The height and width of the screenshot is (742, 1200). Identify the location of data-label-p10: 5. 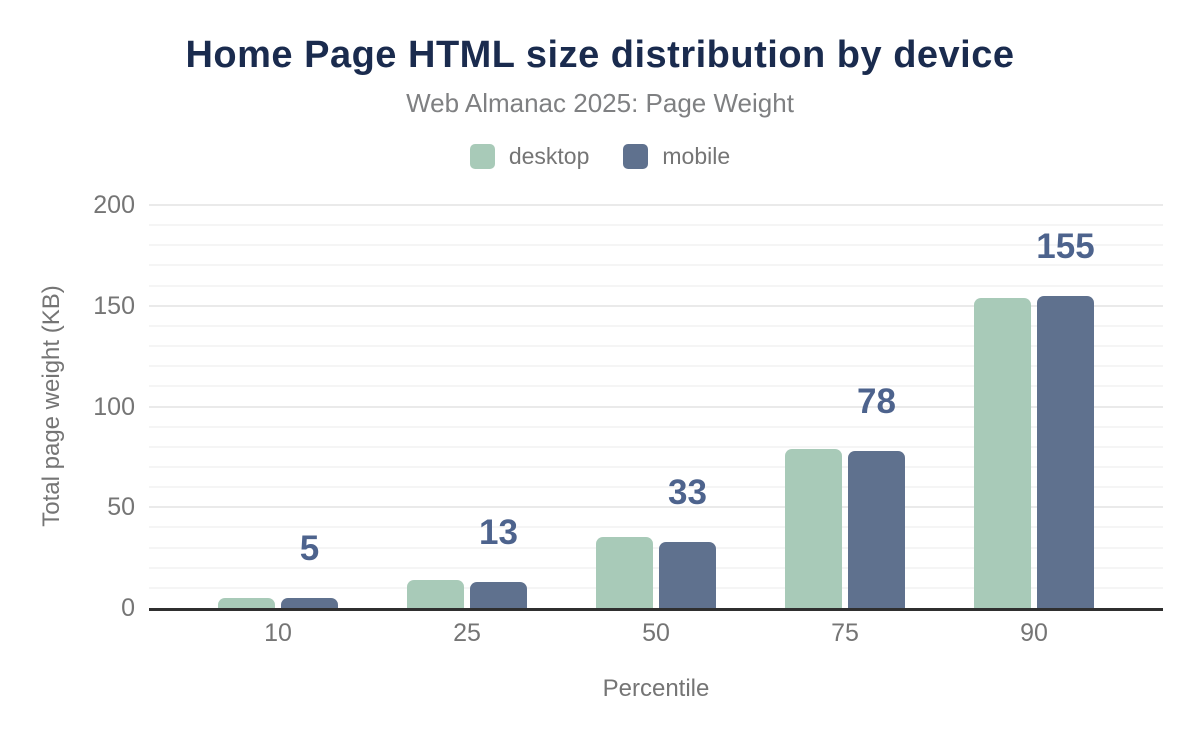
(309, 548).